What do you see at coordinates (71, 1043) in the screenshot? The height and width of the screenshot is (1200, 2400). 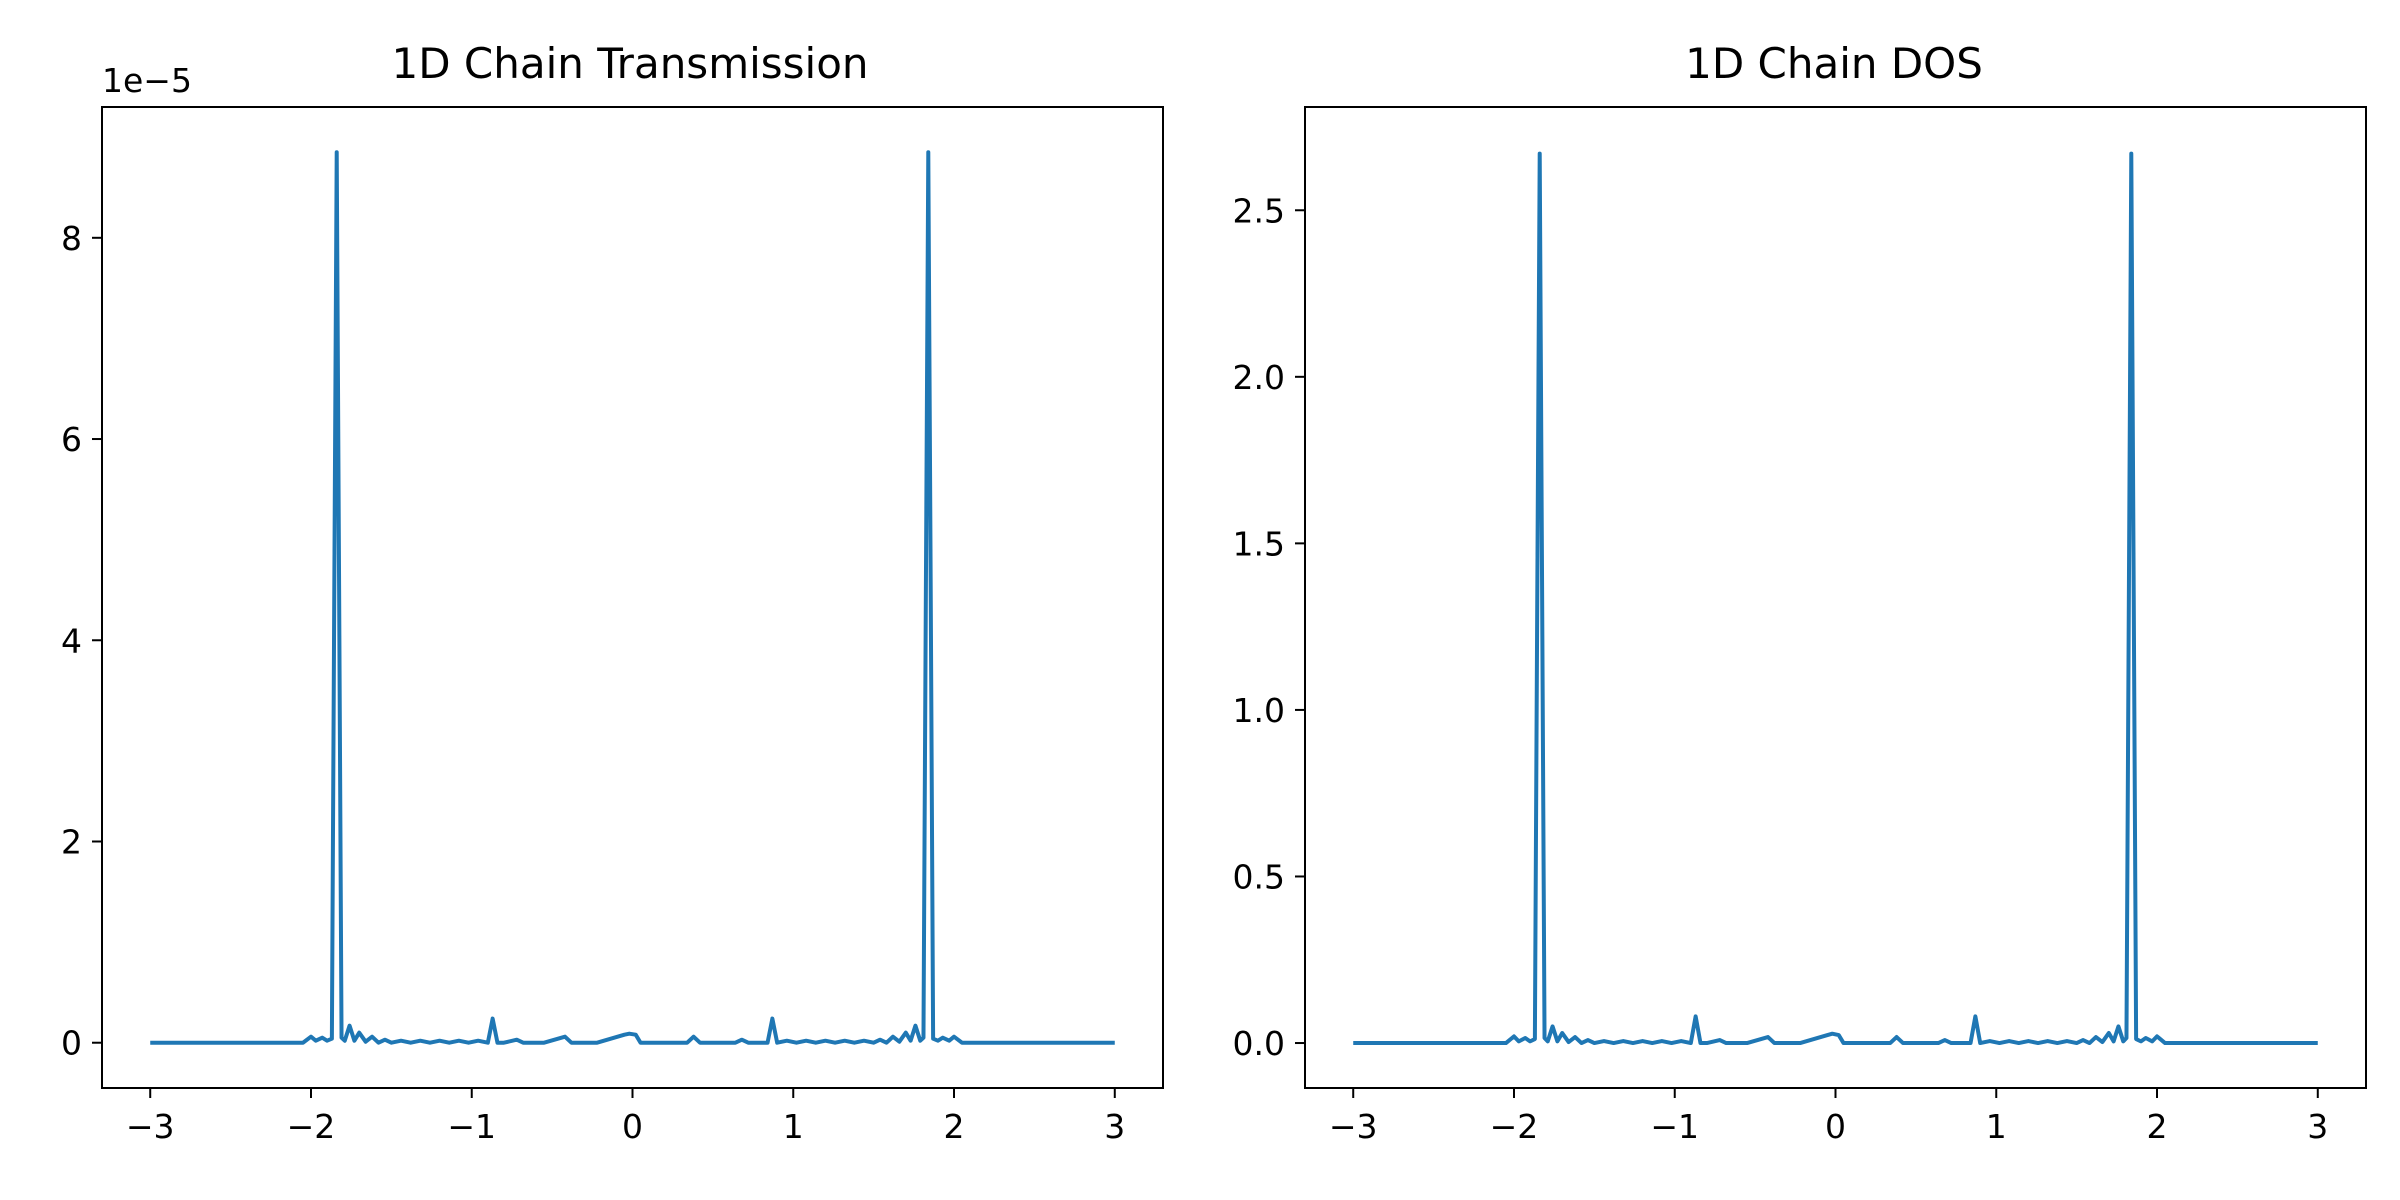 I see `y-tick-label: 0` at bounding box center [71, 1043].